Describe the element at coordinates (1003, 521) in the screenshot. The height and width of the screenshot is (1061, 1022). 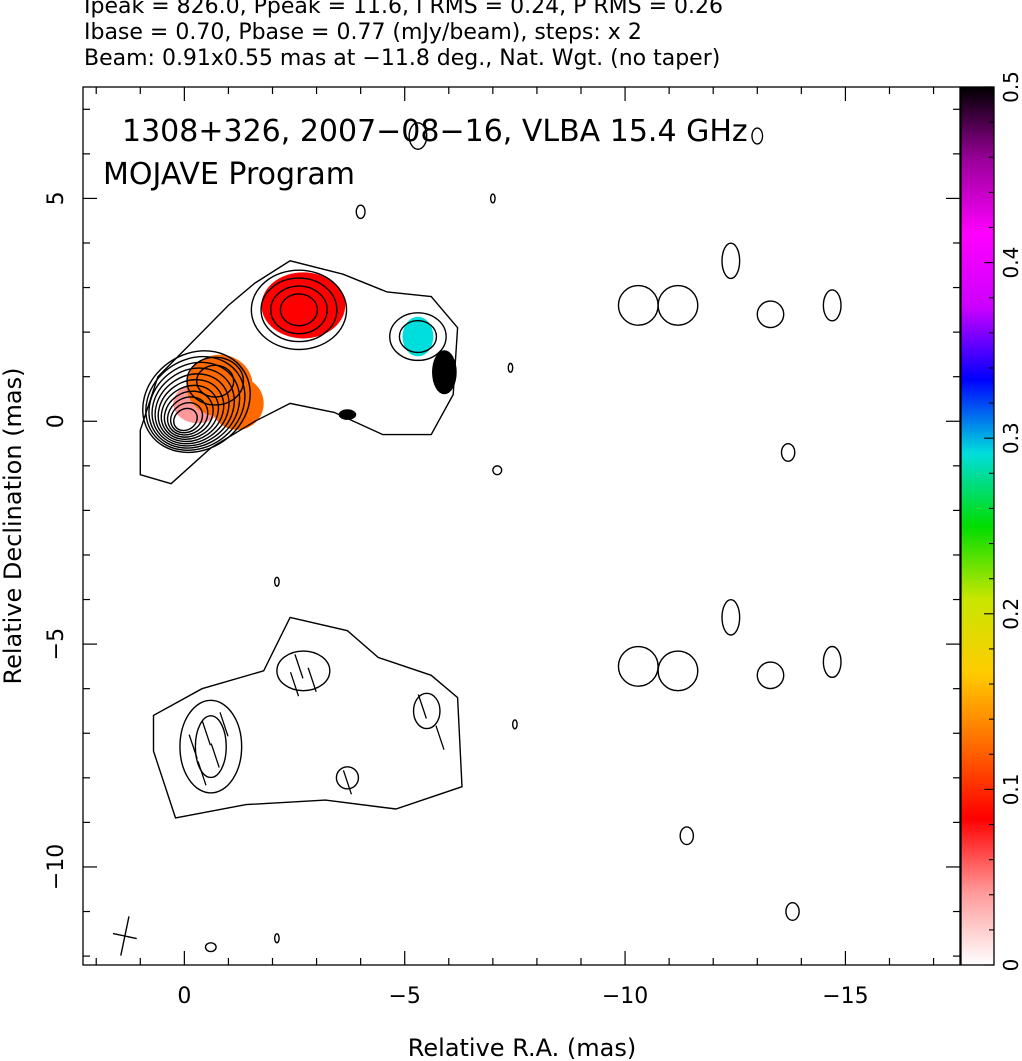
I see `colorbar-axis: 0 0.1 0.2 0.3 0.4 0.5` at that location.